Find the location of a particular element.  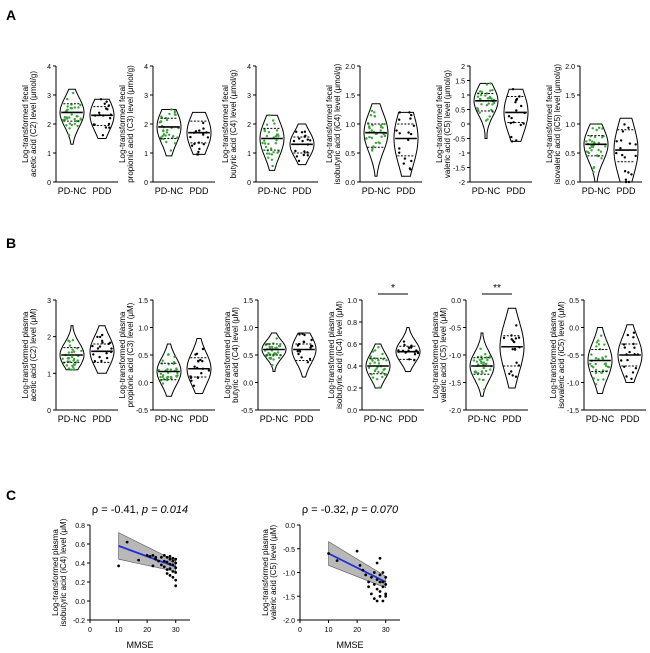

y-axis-label: acetic acid (C2) level (μmol/g) is located at coordinates (33, 124).